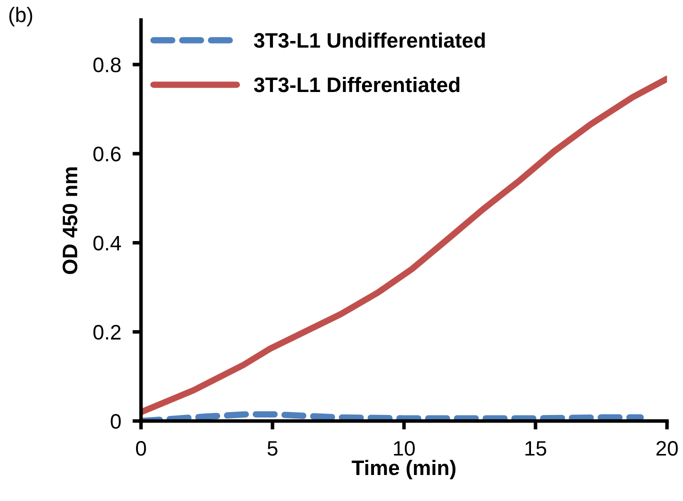 The width and height of the screenshot is (683, 501). Describe the element at coordinates (667, 448) in the screenshot. I see `x-tick-label: 20` at that location.